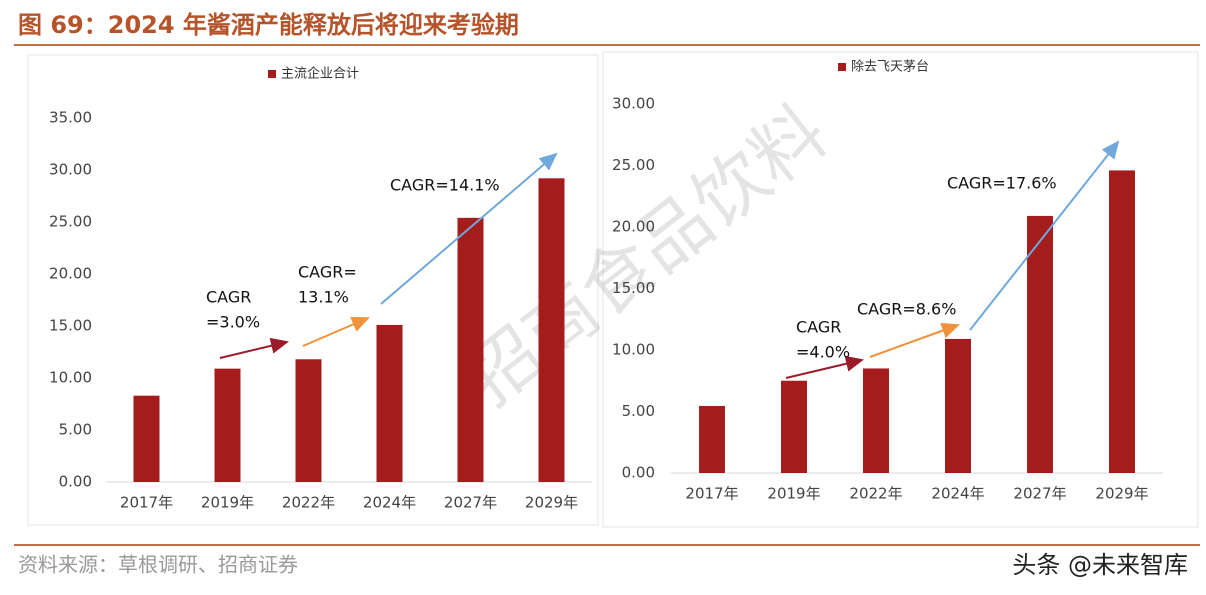  Describe the element at coordinates (445, 185) in the screenshot. I see `annotation: CAGR=14.1%` at that location.